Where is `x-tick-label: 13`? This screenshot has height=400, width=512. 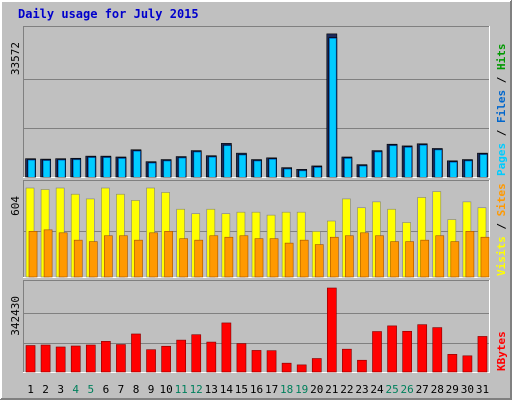
x-tick-label: 13 is located at coordinates (211, 389).